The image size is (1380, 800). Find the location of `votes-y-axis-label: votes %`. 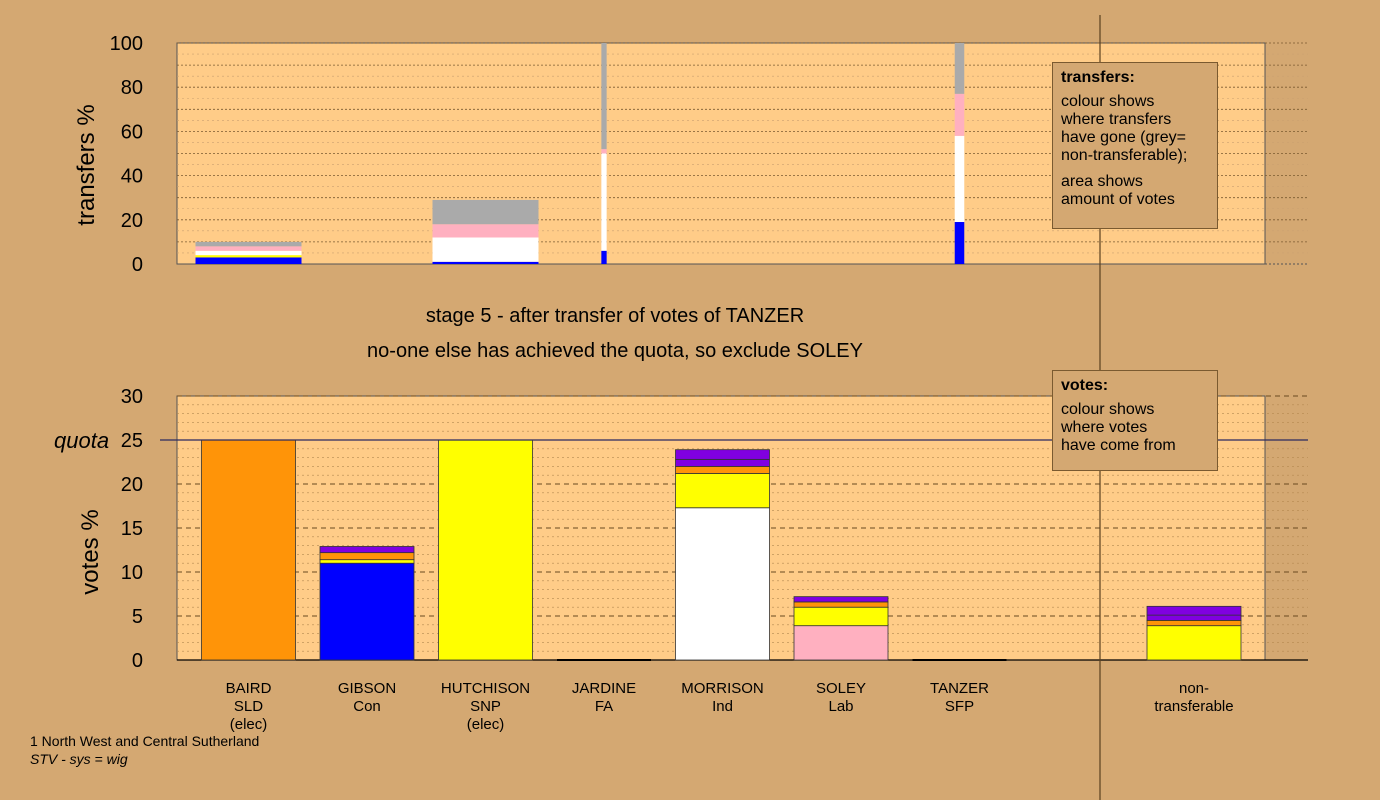

votes-y-axis-label: votes % is located at coordinates (90, 551).